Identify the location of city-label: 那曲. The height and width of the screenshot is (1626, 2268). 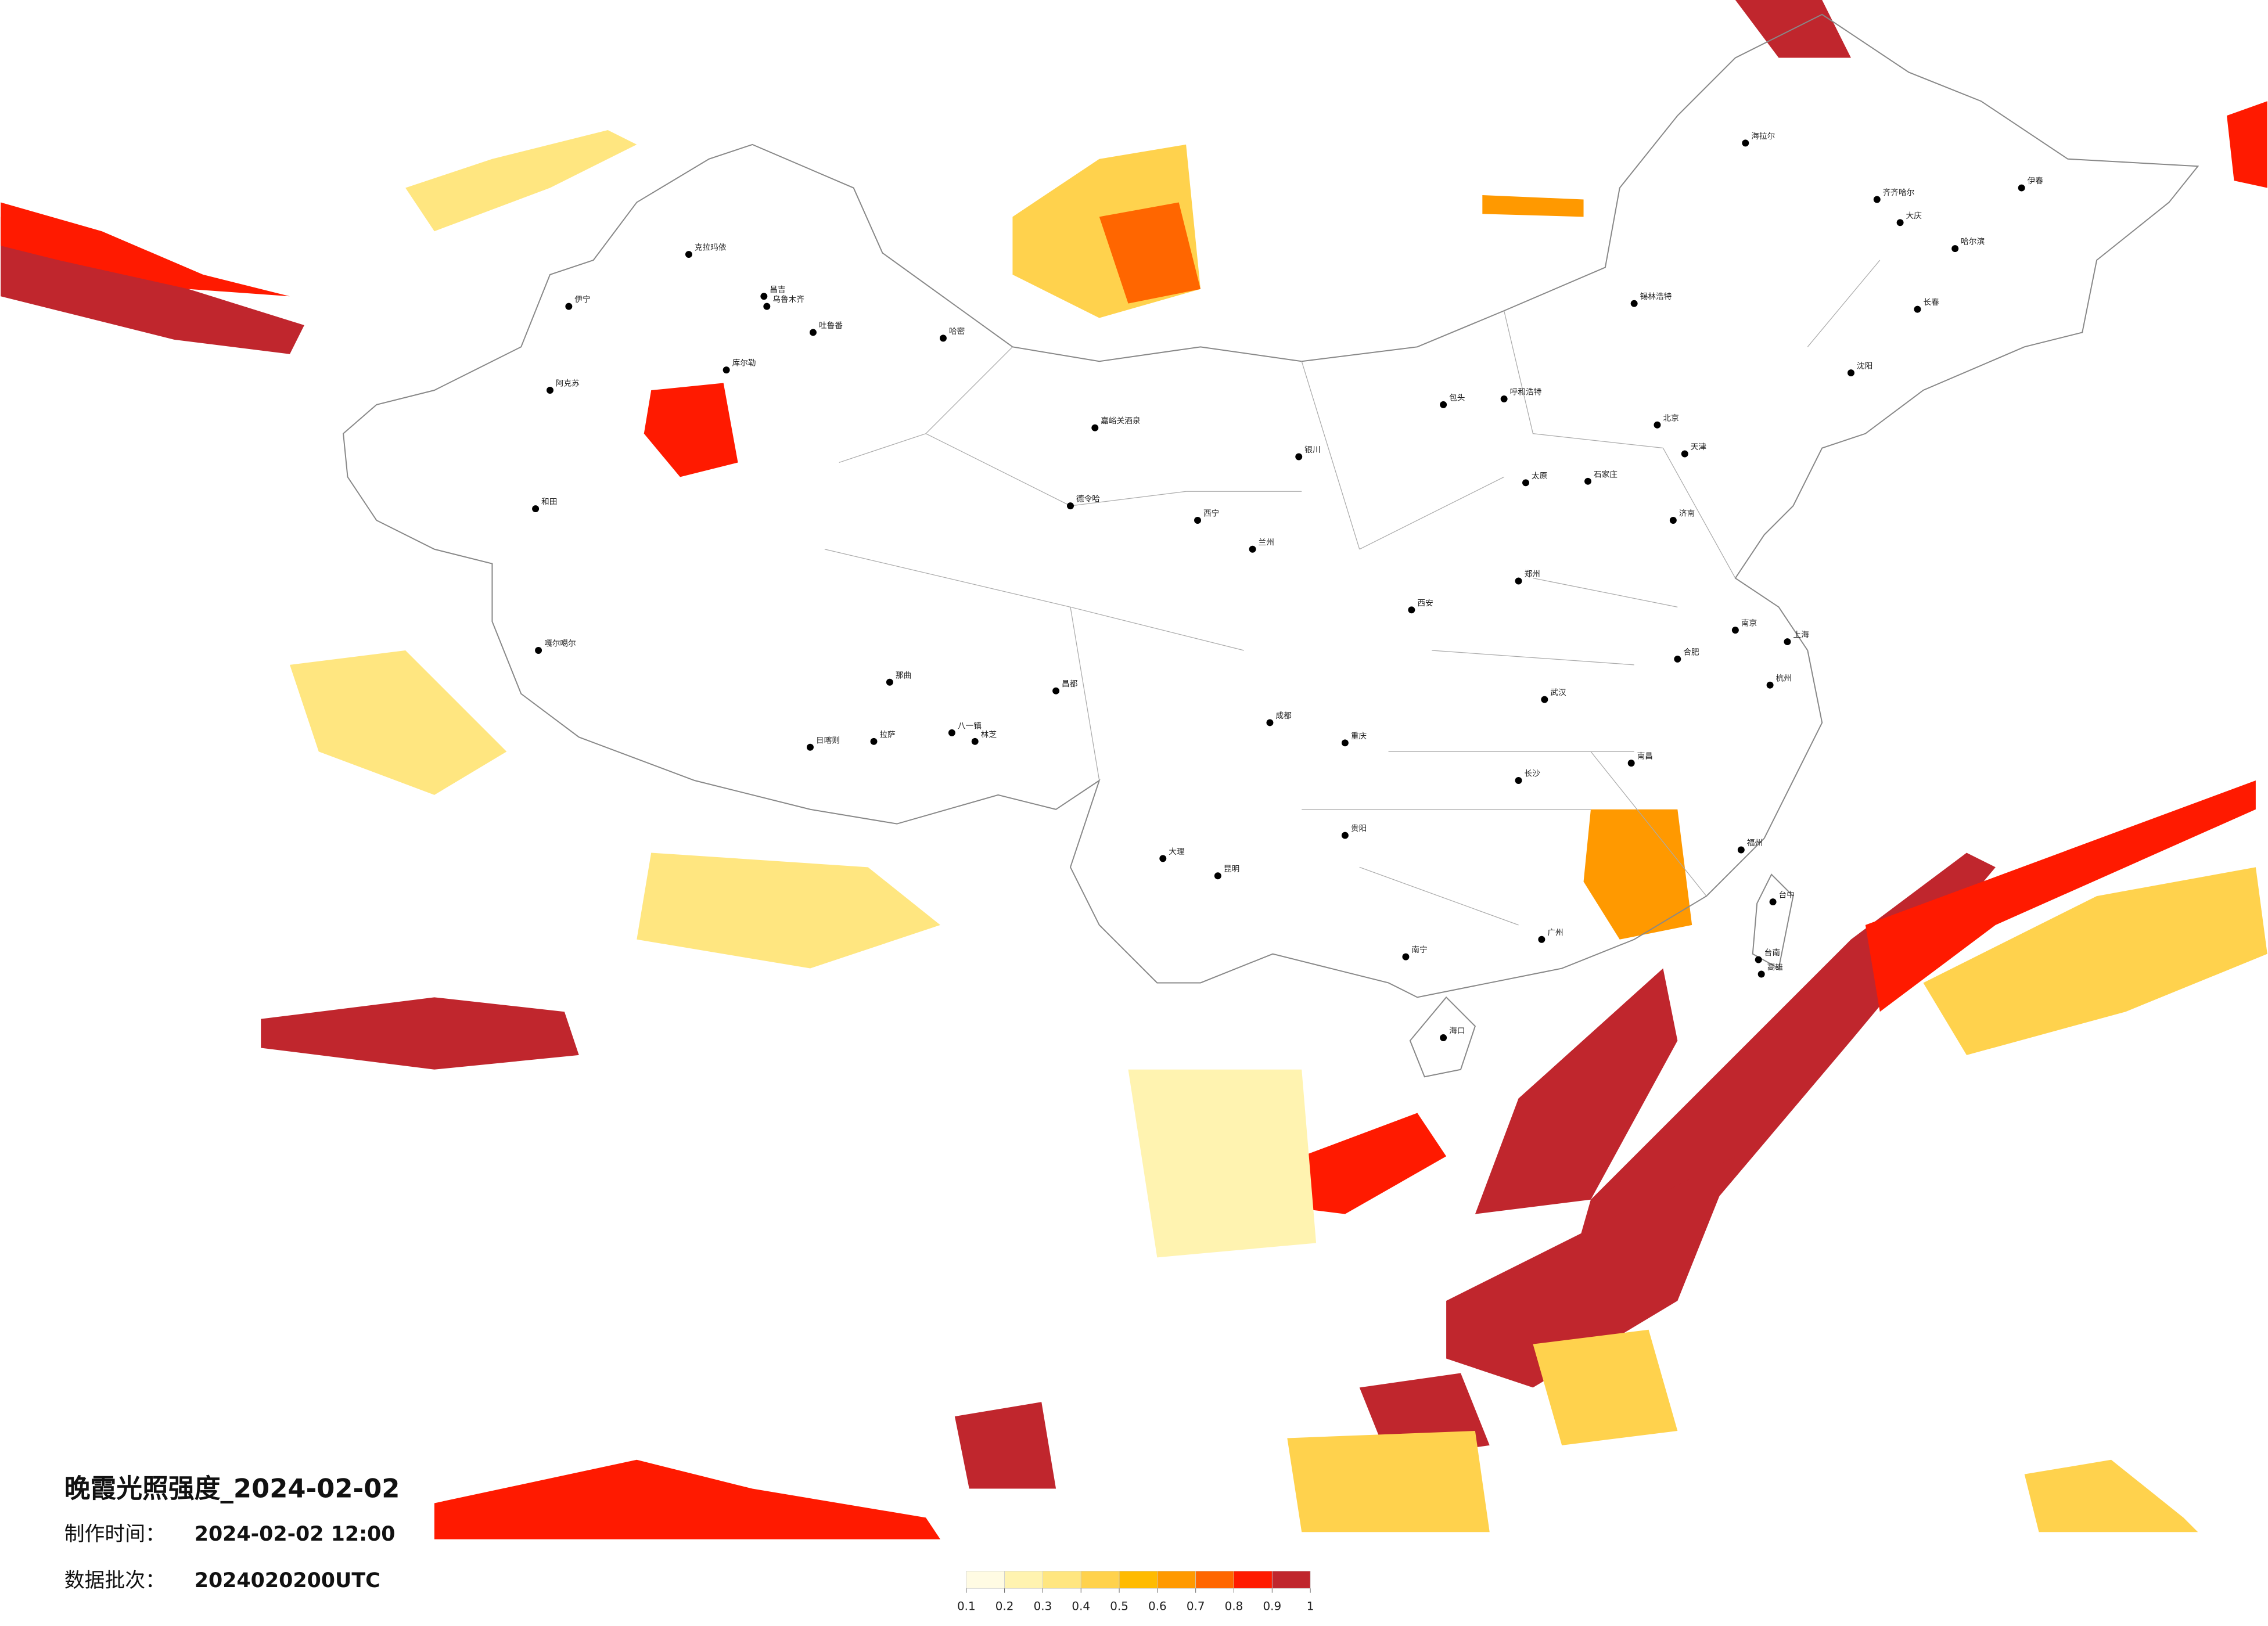
(903, 675).